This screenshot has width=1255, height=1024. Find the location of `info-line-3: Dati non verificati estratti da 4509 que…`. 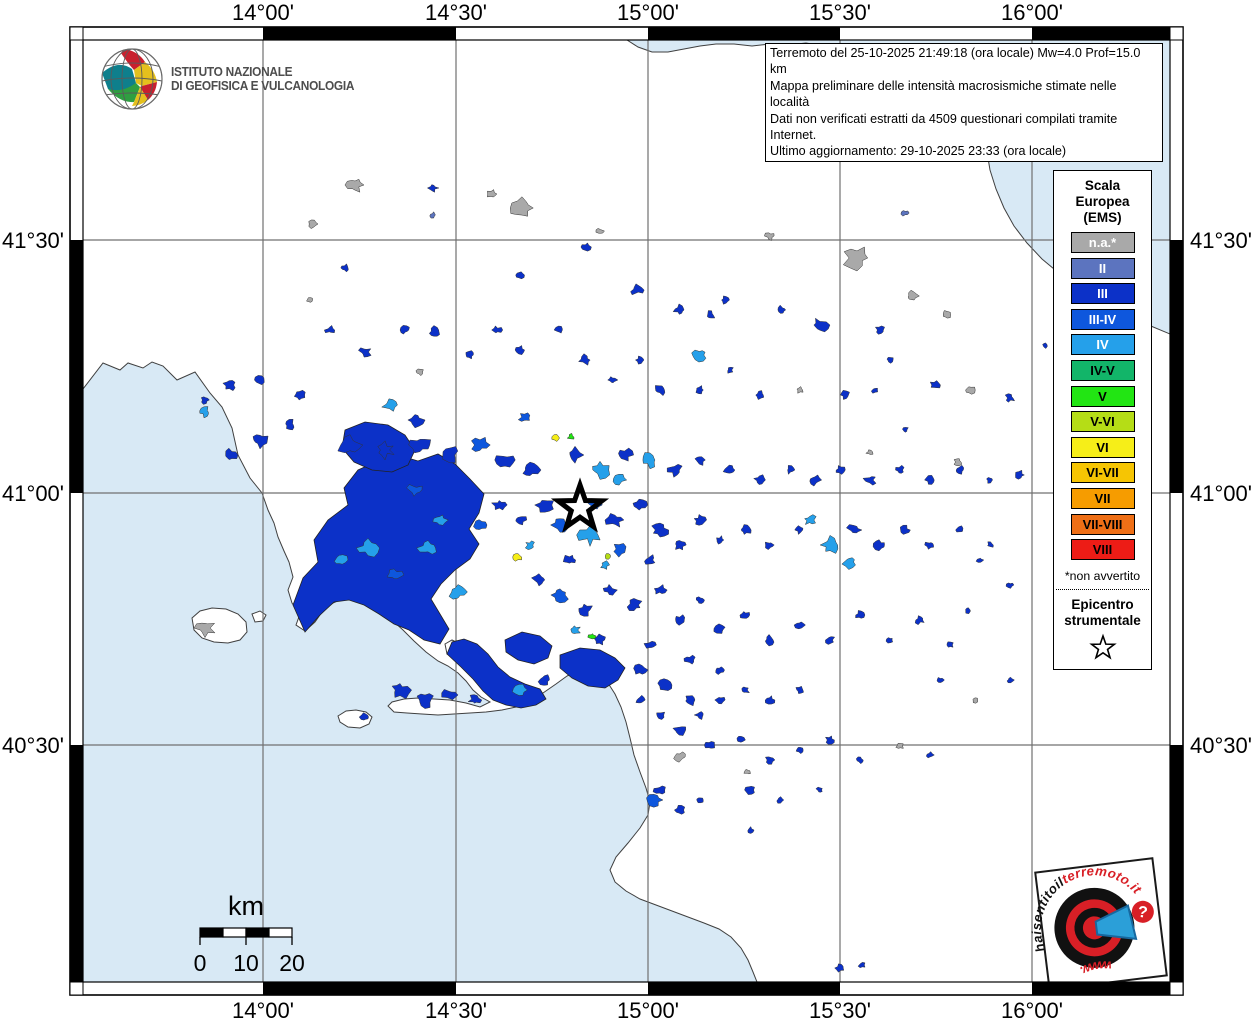

info-line-3: Dati non verificati estratti da 4509 que… is located at coordinates (944, 127).